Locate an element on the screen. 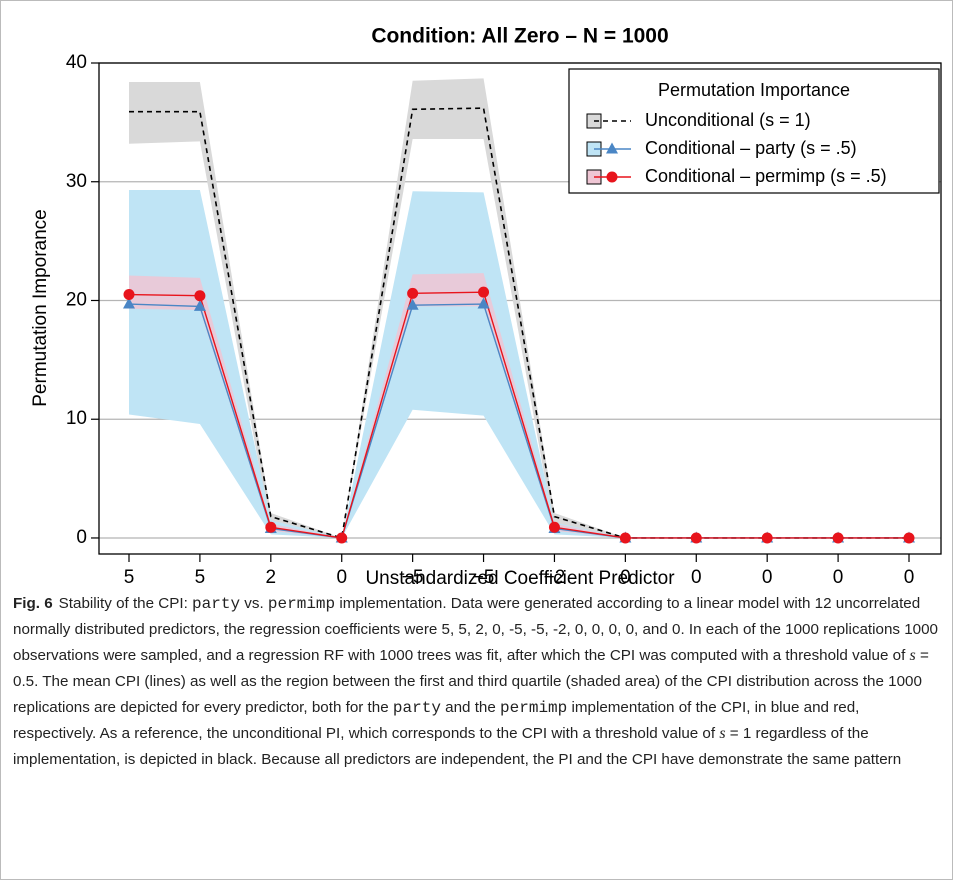 Image resolution: width=953 pixels, height=880 pixels. legend-label: Unconditional (s = 1) is located at coordinates (728, 120).